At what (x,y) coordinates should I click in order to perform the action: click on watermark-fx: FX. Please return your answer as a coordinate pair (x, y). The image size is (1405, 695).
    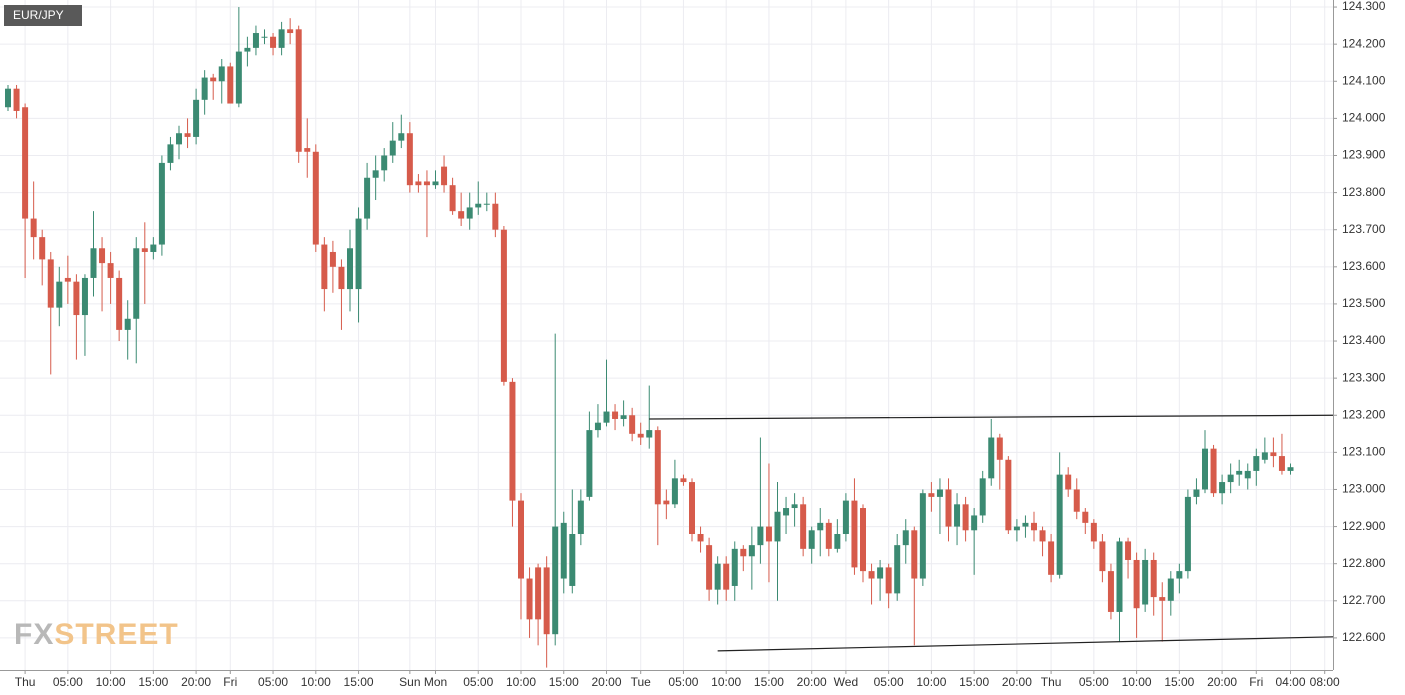
    Looking at the image, I should click on (34, 634).